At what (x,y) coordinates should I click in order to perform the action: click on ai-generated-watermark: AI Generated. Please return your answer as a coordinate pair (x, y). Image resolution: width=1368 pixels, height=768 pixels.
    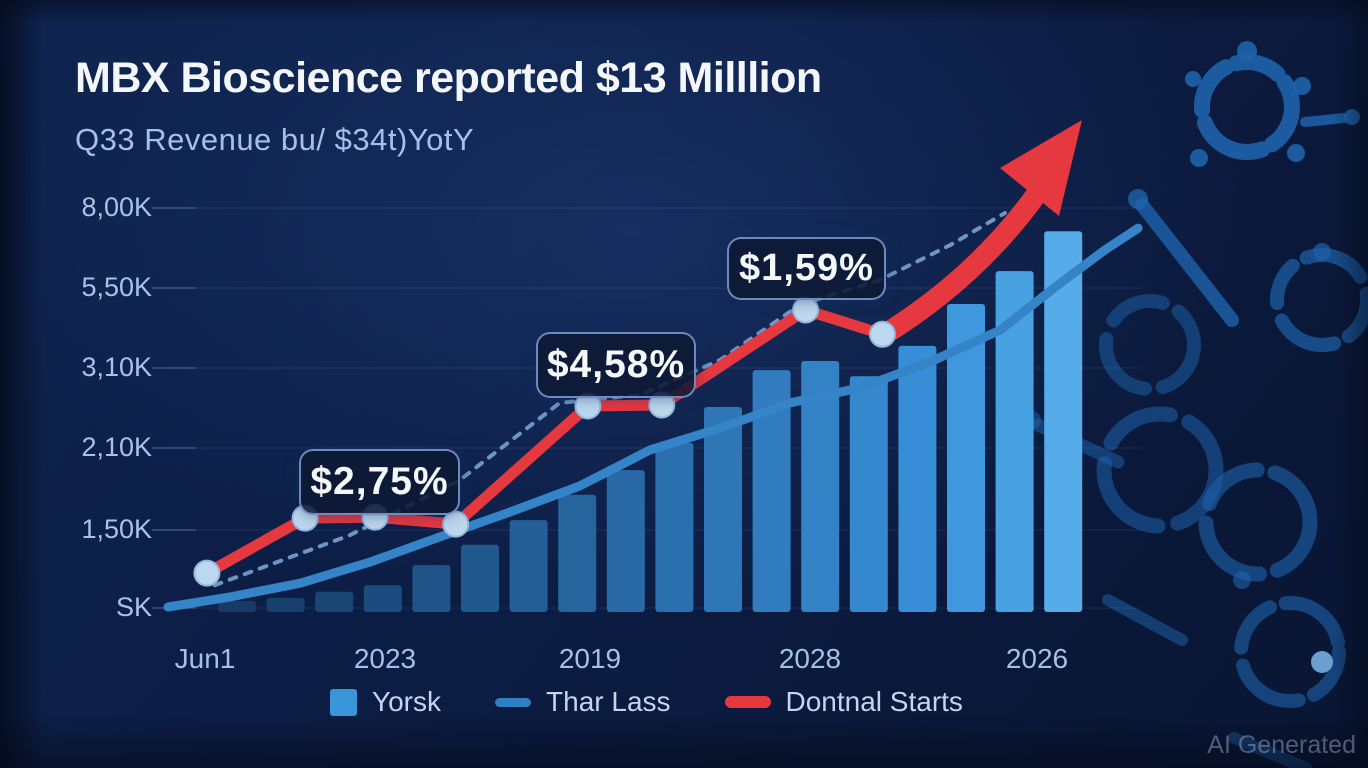
    Looking at the image, I should click on (1281, 745).